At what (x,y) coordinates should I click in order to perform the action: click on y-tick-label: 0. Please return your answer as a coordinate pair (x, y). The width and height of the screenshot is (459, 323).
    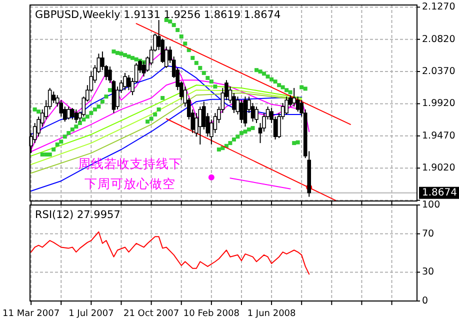
    Looking at the image, I should click on (425, 301).